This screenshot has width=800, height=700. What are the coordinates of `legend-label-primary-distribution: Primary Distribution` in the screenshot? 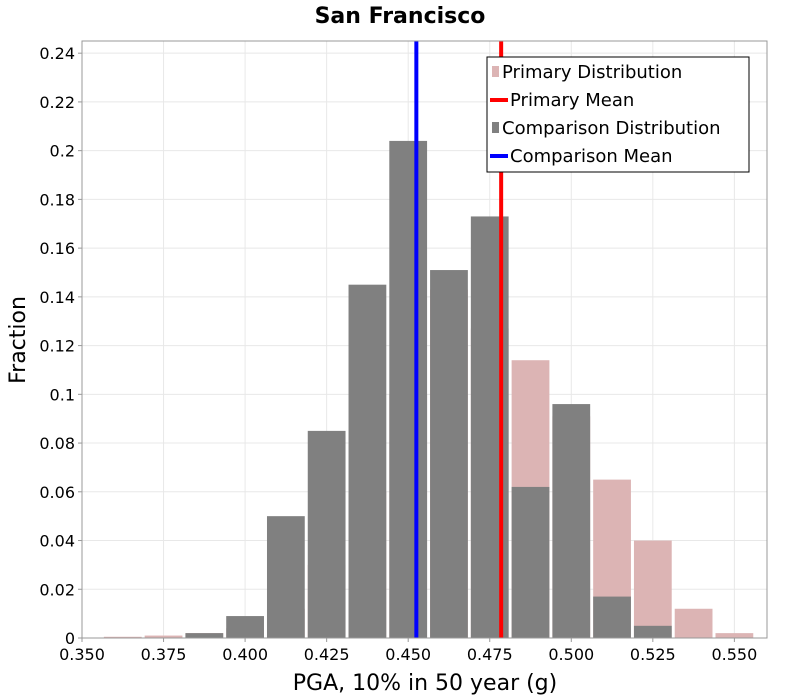 It's located at (592, 72).